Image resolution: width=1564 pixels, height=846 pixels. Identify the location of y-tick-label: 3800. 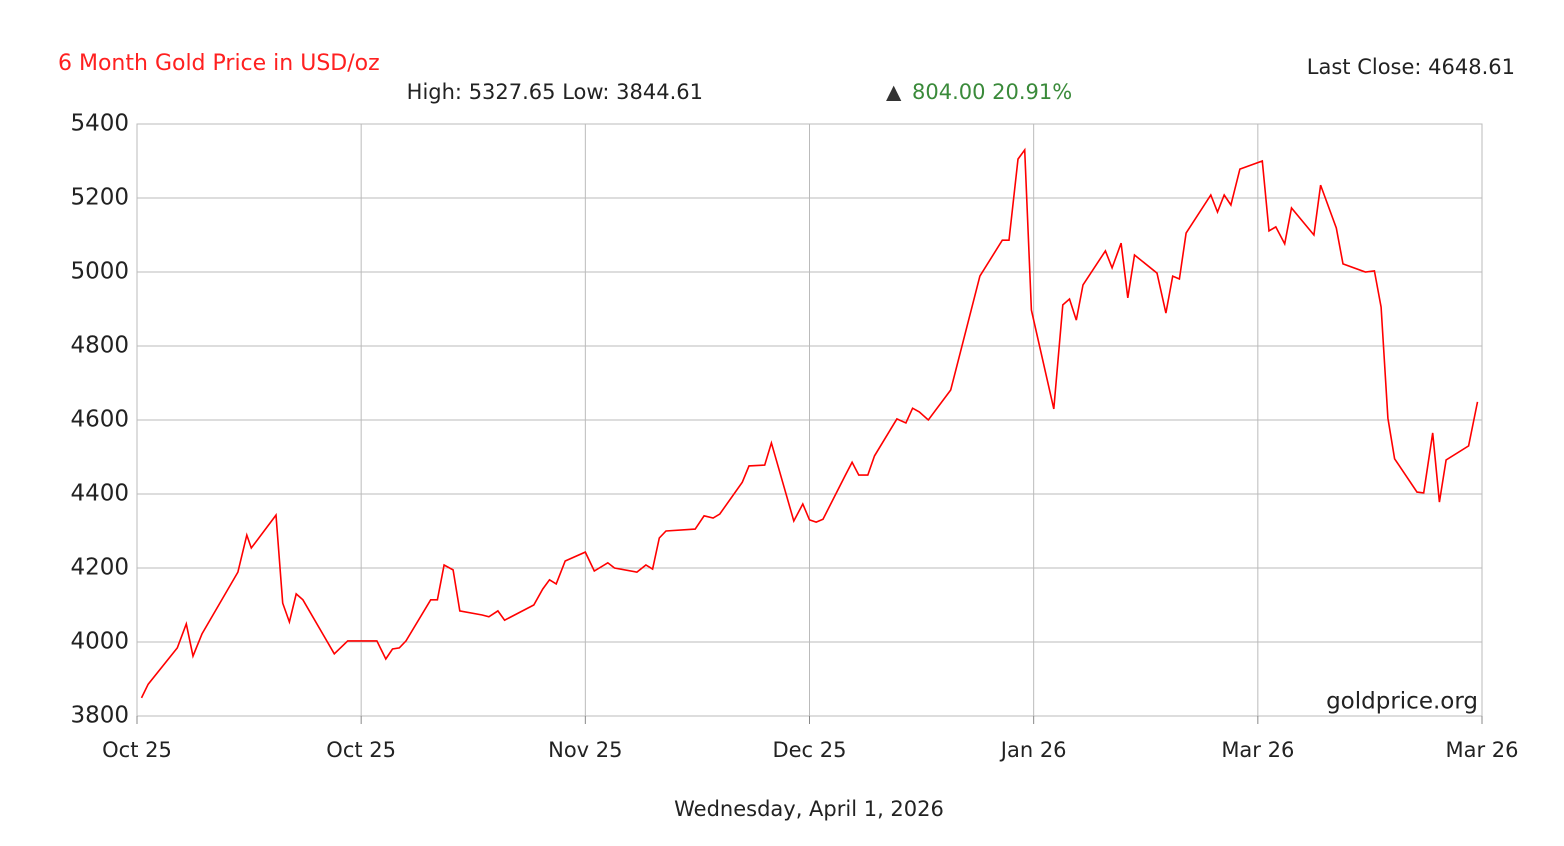
(99, 716).